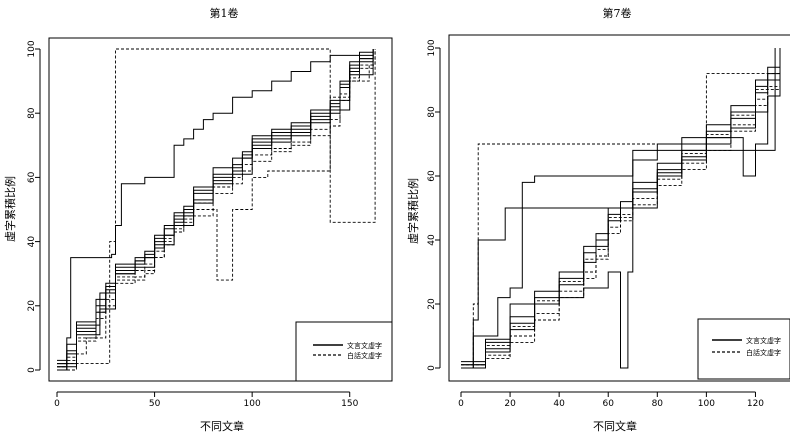 The image size is (790, 436). What do you see at coordinates (34, 206) in the screenshot?
I see `panel-1-y-axis: 0 20 40 60 80 100` at bounding box center [34, 206].